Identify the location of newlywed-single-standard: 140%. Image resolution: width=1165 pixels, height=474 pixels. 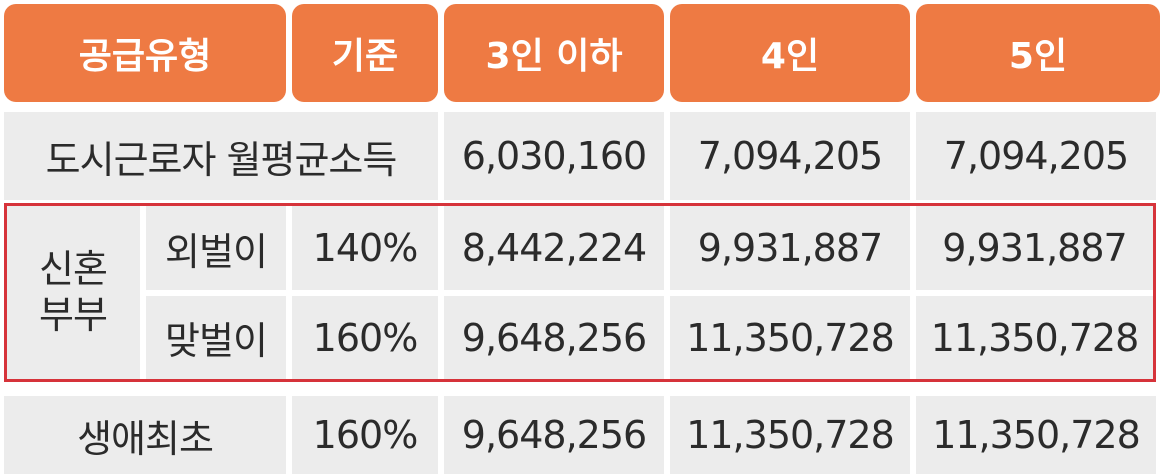
(365, 248).